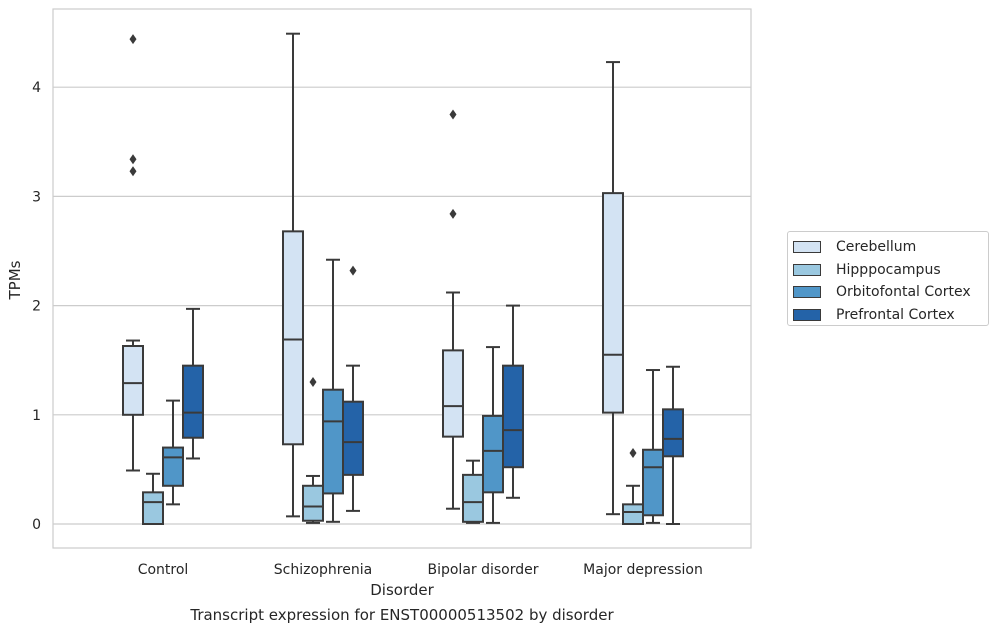 This screenshot has height=634, width=999. Describe the element at coordinates (903, 292) in the screenshot. I see `legend-label: Orbitofontal Cortex` at that location.